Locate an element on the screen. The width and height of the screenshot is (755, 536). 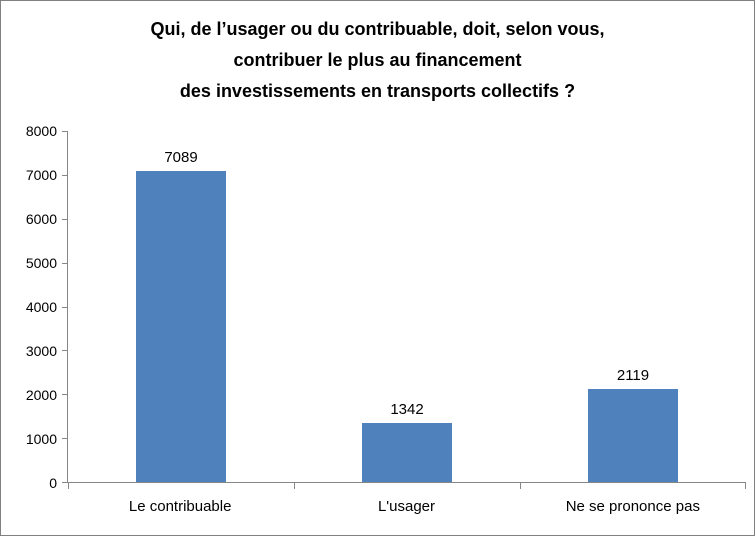
bar-value-label: 1342 is located at coordinates (407, 410).